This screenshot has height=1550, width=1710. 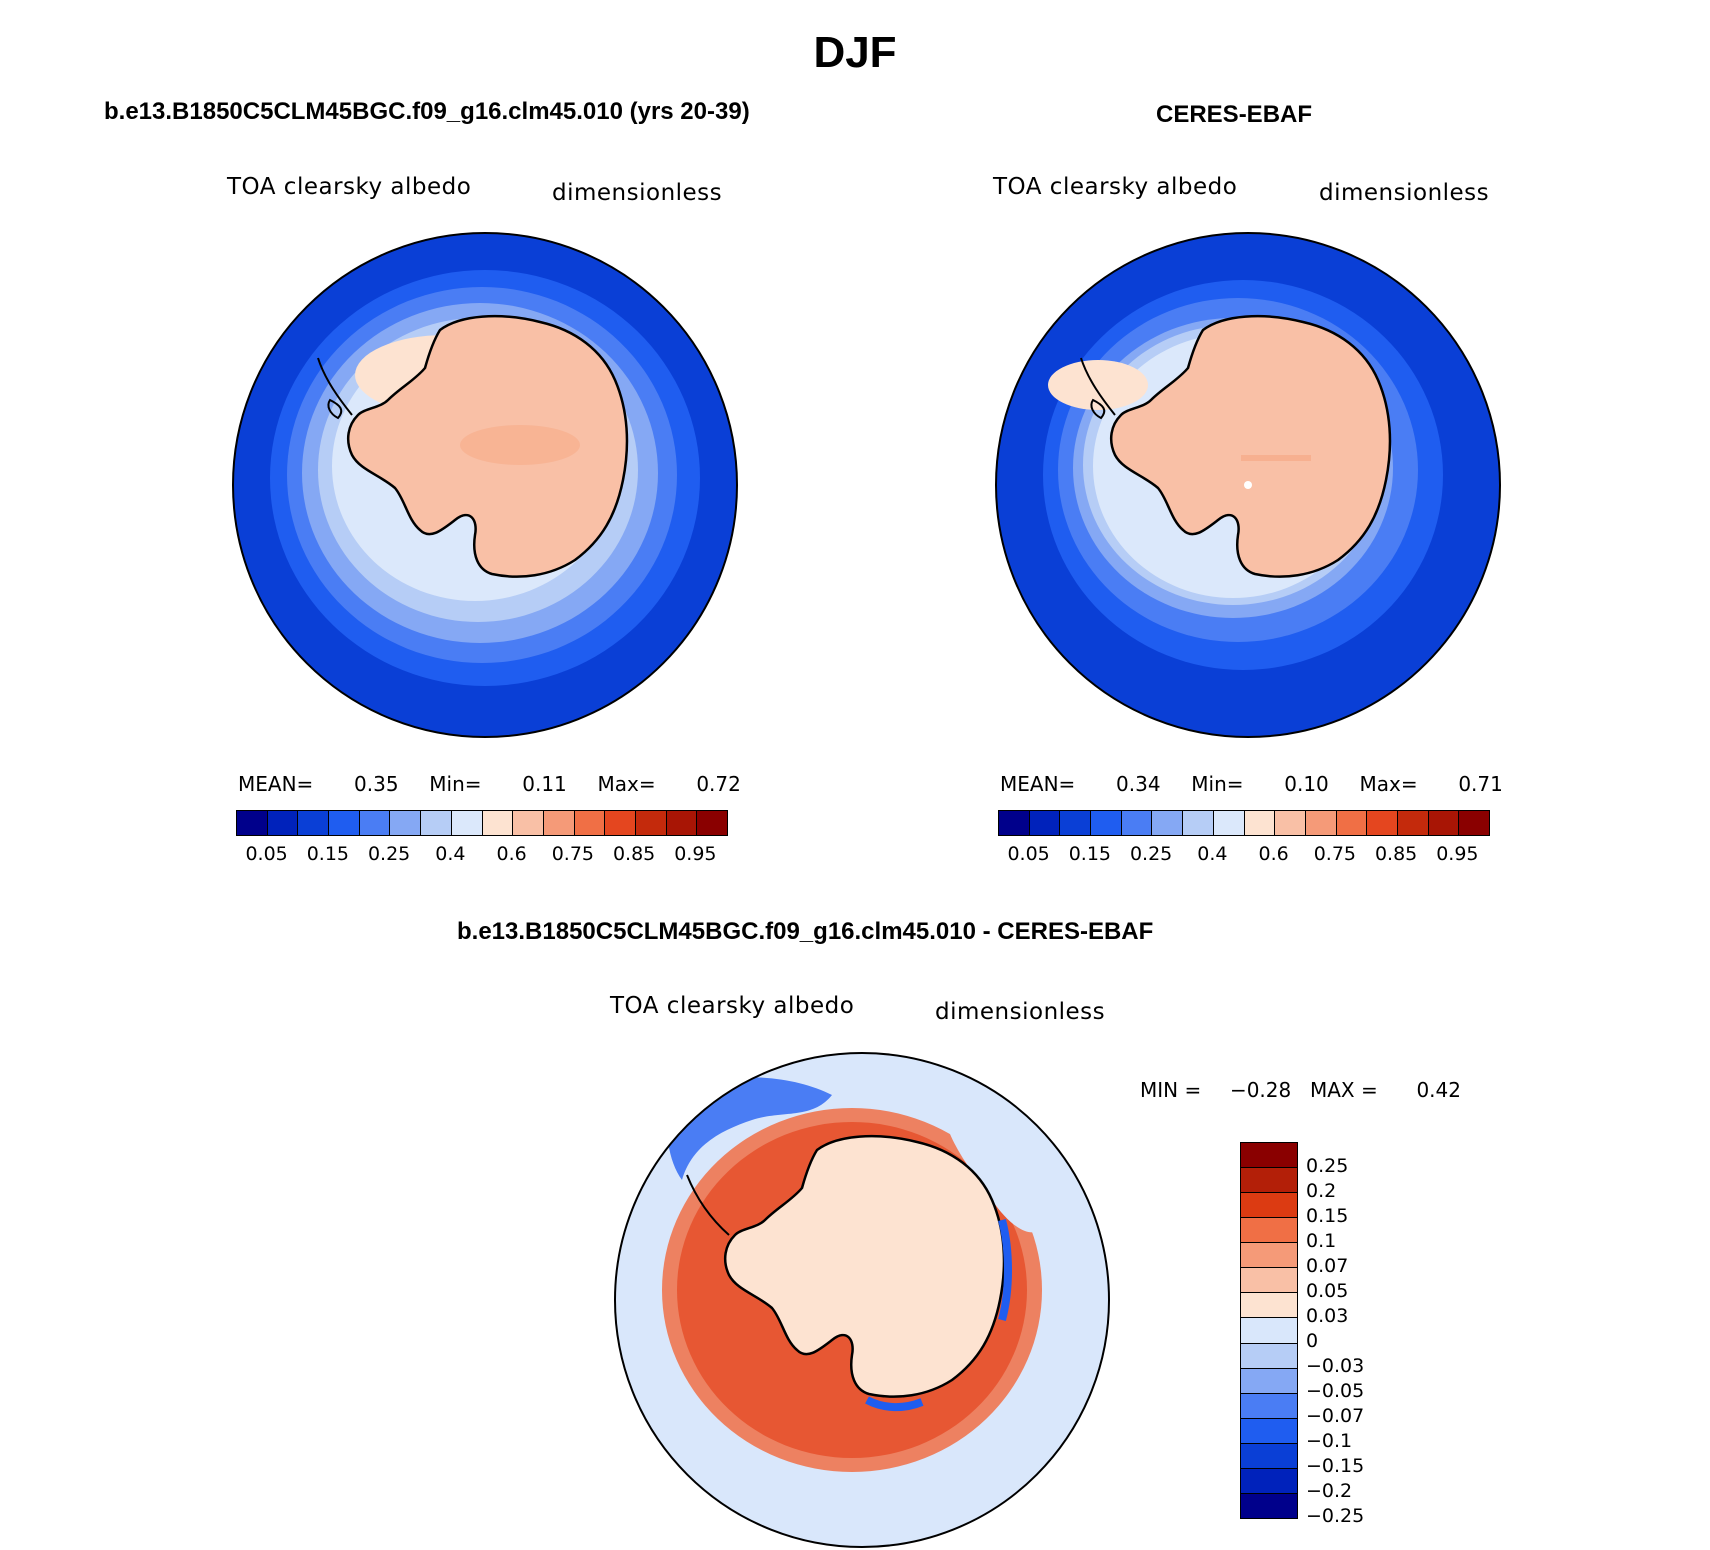 What do you see at coordinates (450, 854) in the screenshot?
I see `model-colorbar-tick-label: 0.4` at bounding box center [450, 854].